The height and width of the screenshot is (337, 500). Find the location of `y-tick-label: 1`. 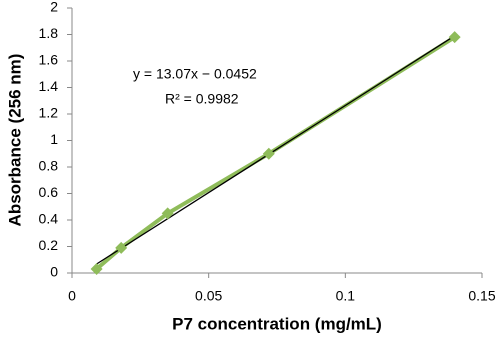

y-tick-label: 1 is located at coordinates (54, 139).